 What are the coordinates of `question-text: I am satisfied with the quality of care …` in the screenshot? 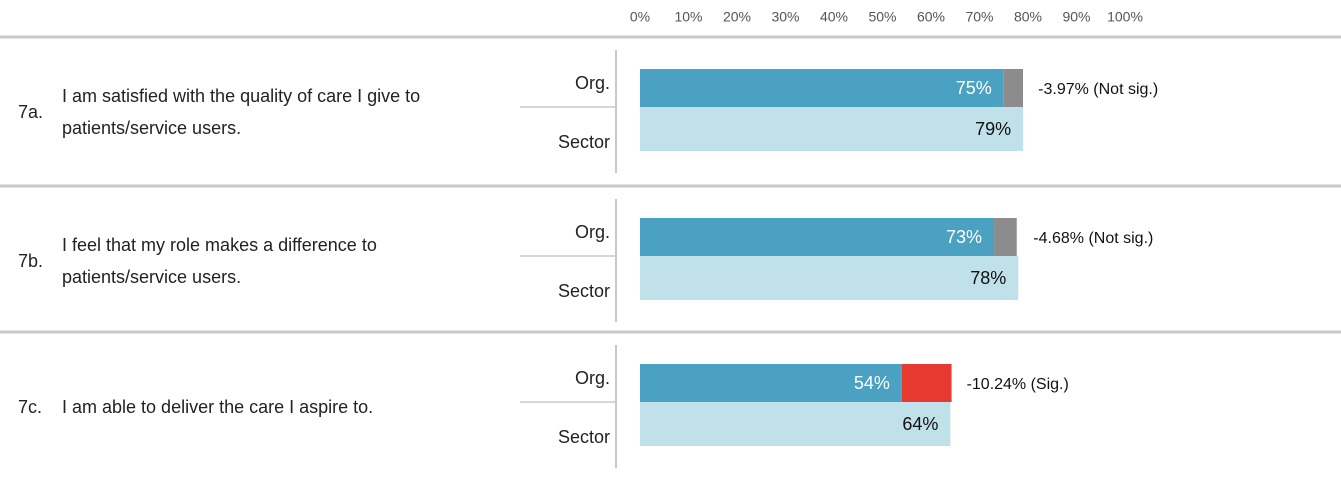 It's located at (241, 112).